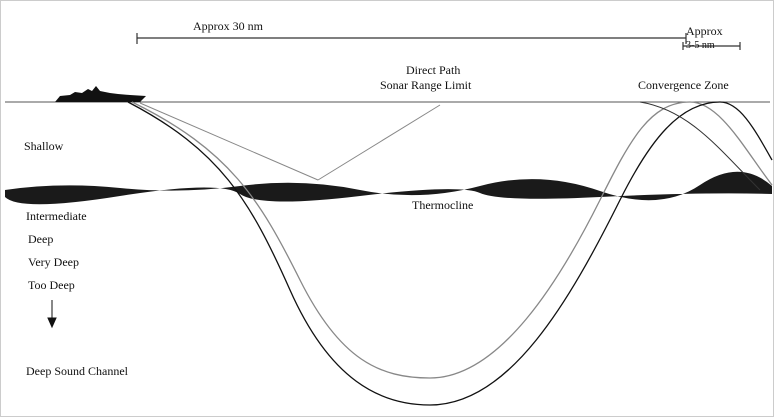  I want to click on annotation: Direct Path, so click(433, 70).